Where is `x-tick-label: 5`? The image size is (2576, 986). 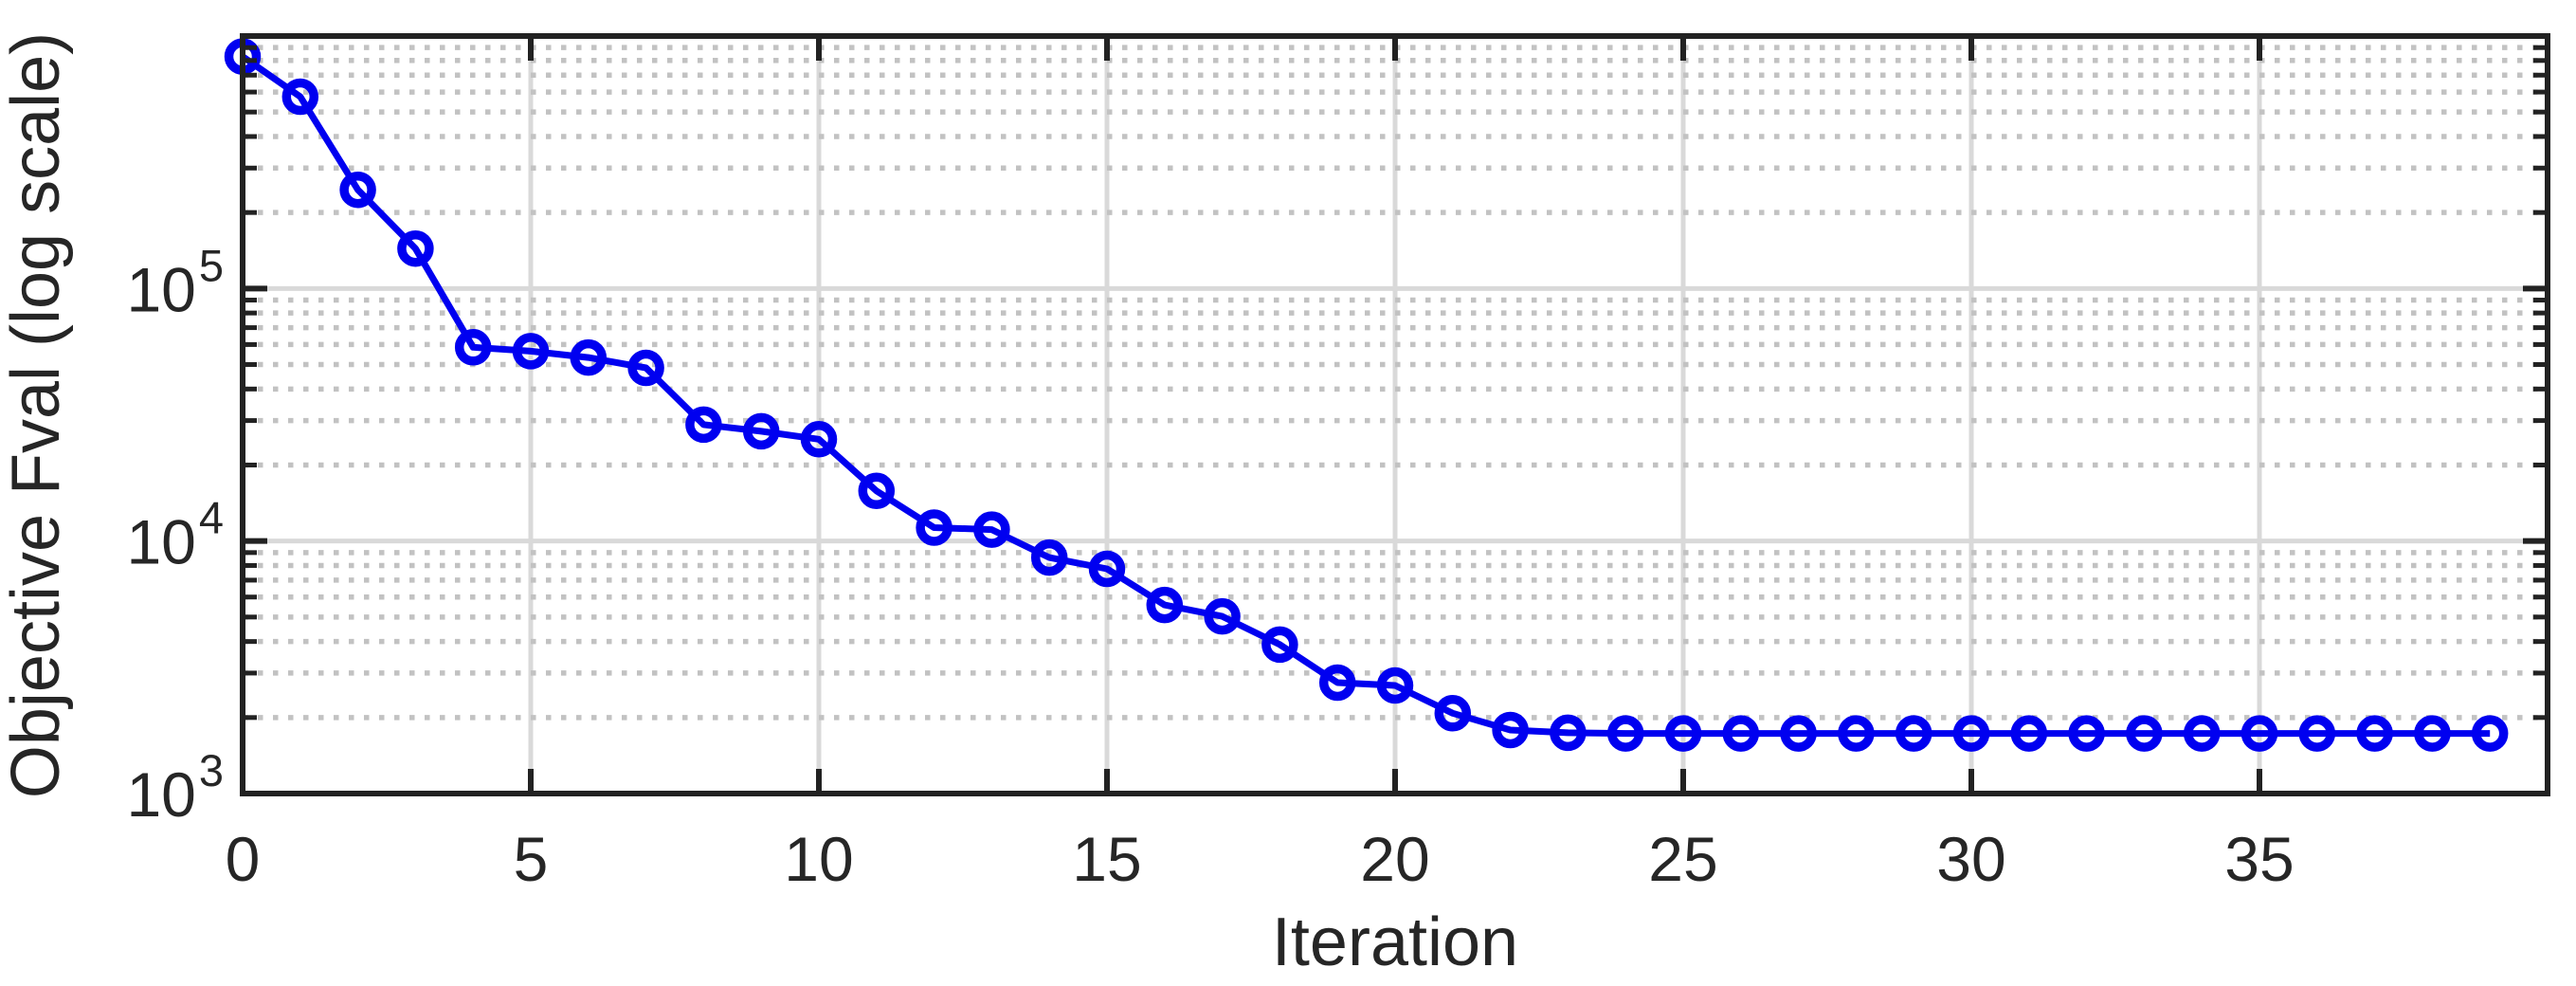 x-tick-label: 5 is located at coordinates (531, 859).